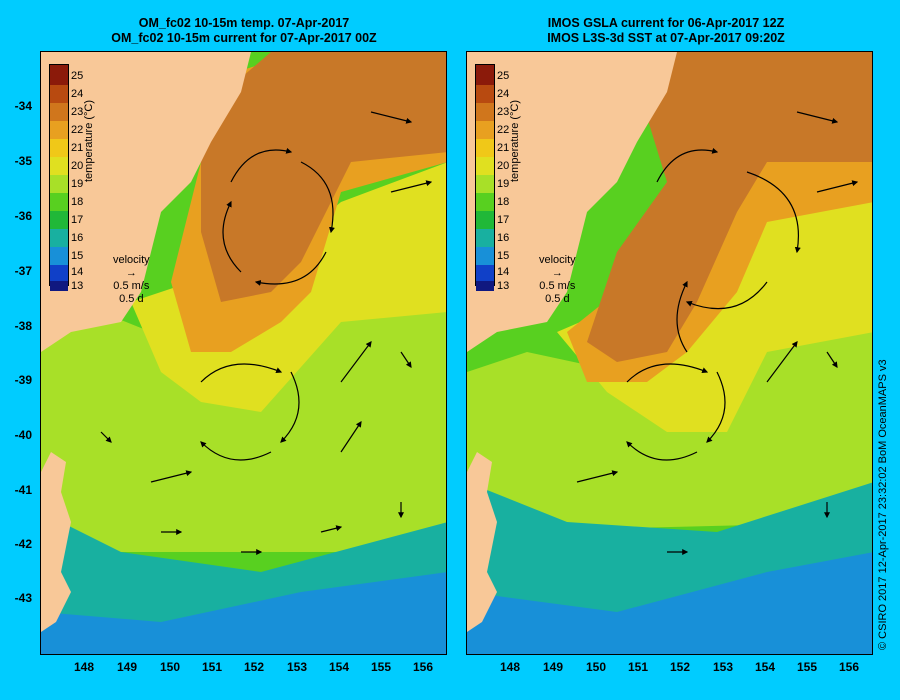  Describe the element at coordinates (18, 353) in the screenshot. I see `y-axis-latitude: -34 -35 -36 -37 -38 -39 -40 -41 -42 -43` at that location.